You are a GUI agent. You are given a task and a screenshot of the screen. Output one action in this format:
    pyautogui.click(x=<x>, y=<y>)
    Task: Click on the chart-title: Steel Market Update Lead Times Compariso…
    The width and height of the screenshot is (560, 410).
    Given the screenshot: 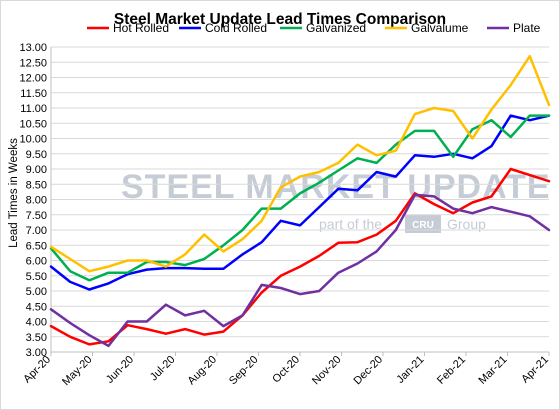 What is the action you would take?
    pyautogui.click(x=280, y=19)
    